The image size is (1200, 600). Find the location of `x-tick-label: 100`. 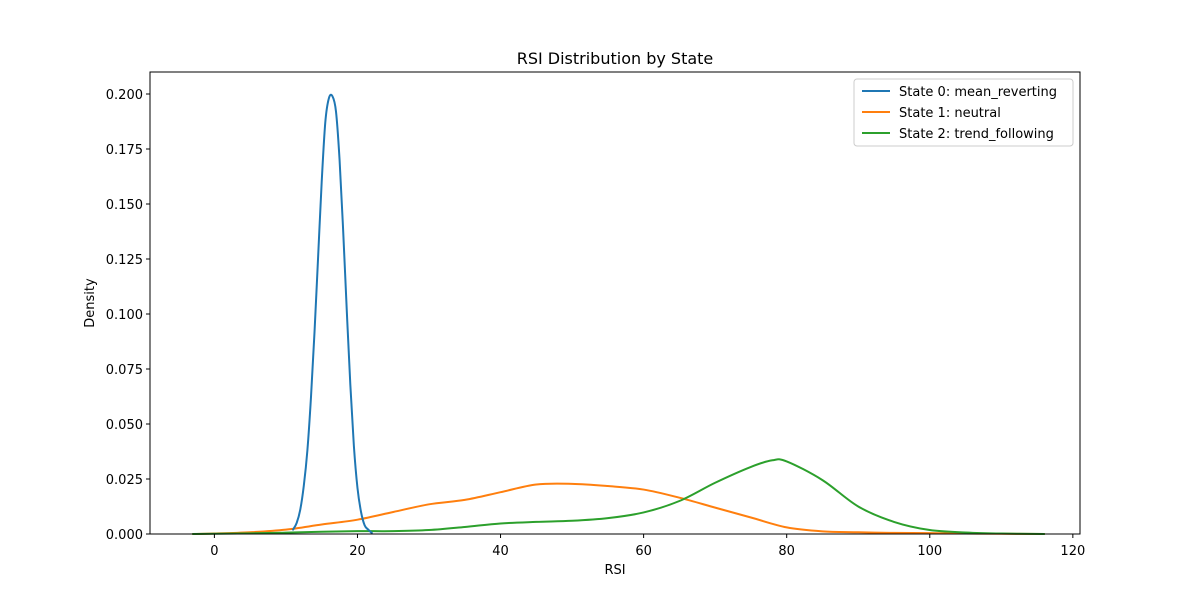

x-tick-label: 100 is located at coordinates (929, 551).